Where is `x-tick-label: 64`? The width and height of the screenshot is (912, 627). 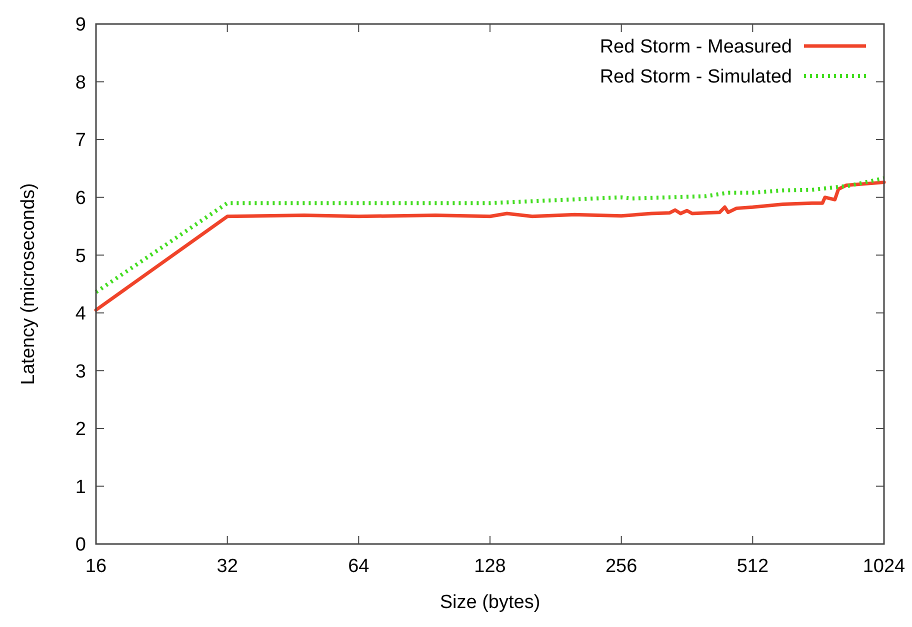
x-tick-label: 64 is located at coordinates (359, 566).